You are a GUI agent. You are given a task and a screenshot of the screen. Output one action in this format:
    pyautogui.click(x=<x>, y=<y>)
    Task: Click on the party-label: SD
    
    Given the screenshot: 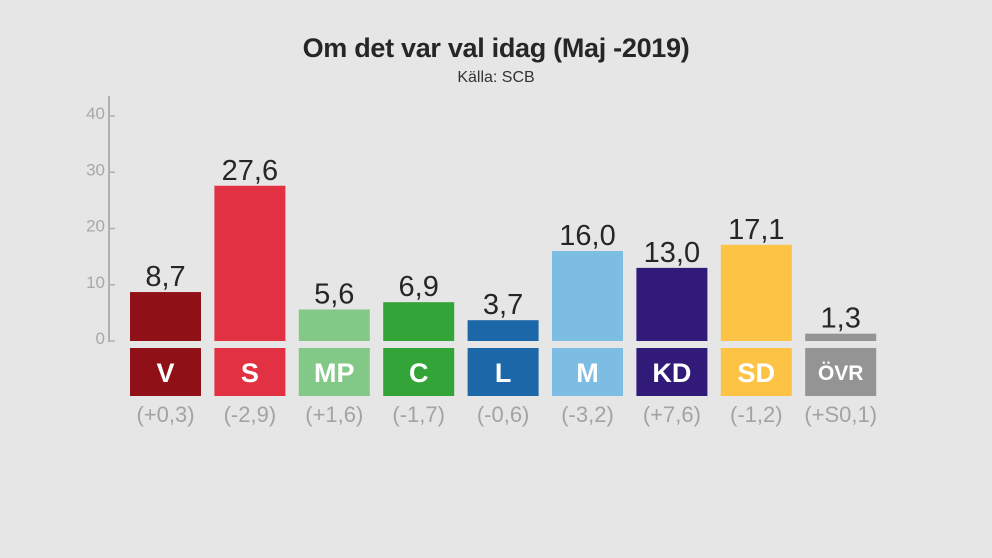 What is the action you would take?
    pyautogui.click(x=757, y=373)
    